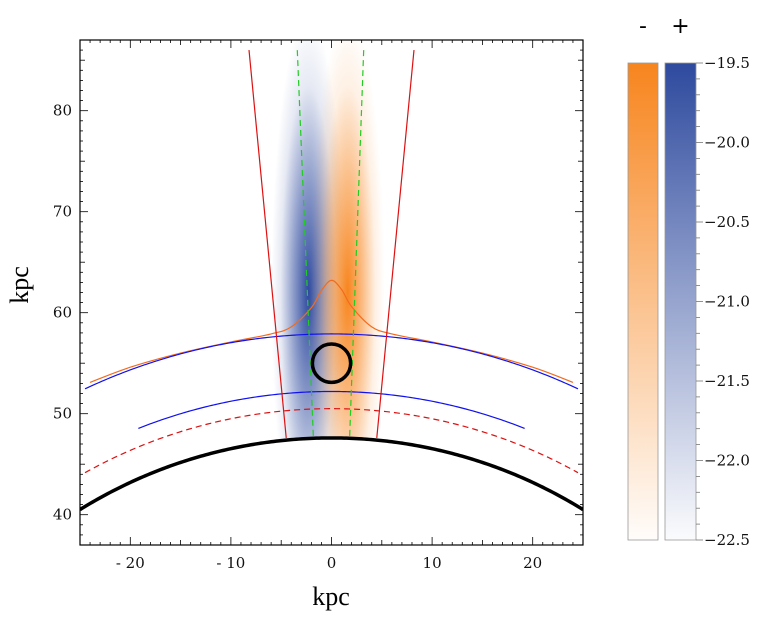  What do you see at coordinates (130, 563) in the screenshot?
I see `x-tick-label: - 20` at bounding box center [130, 563].